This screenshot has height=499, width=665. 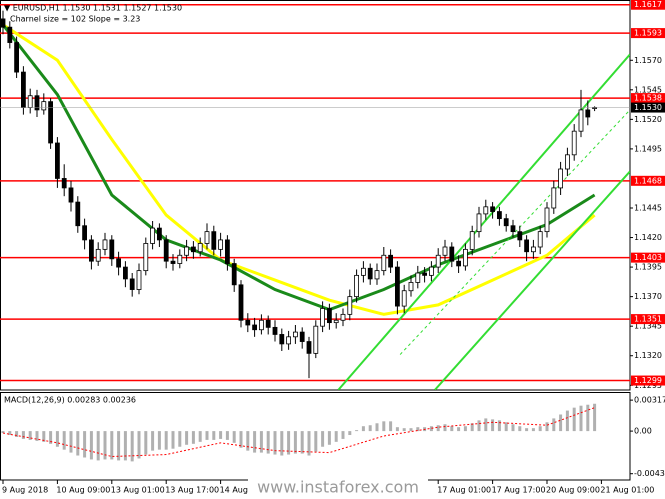 I want to click on level-label: 1.1468, so click(x=648, y=180).